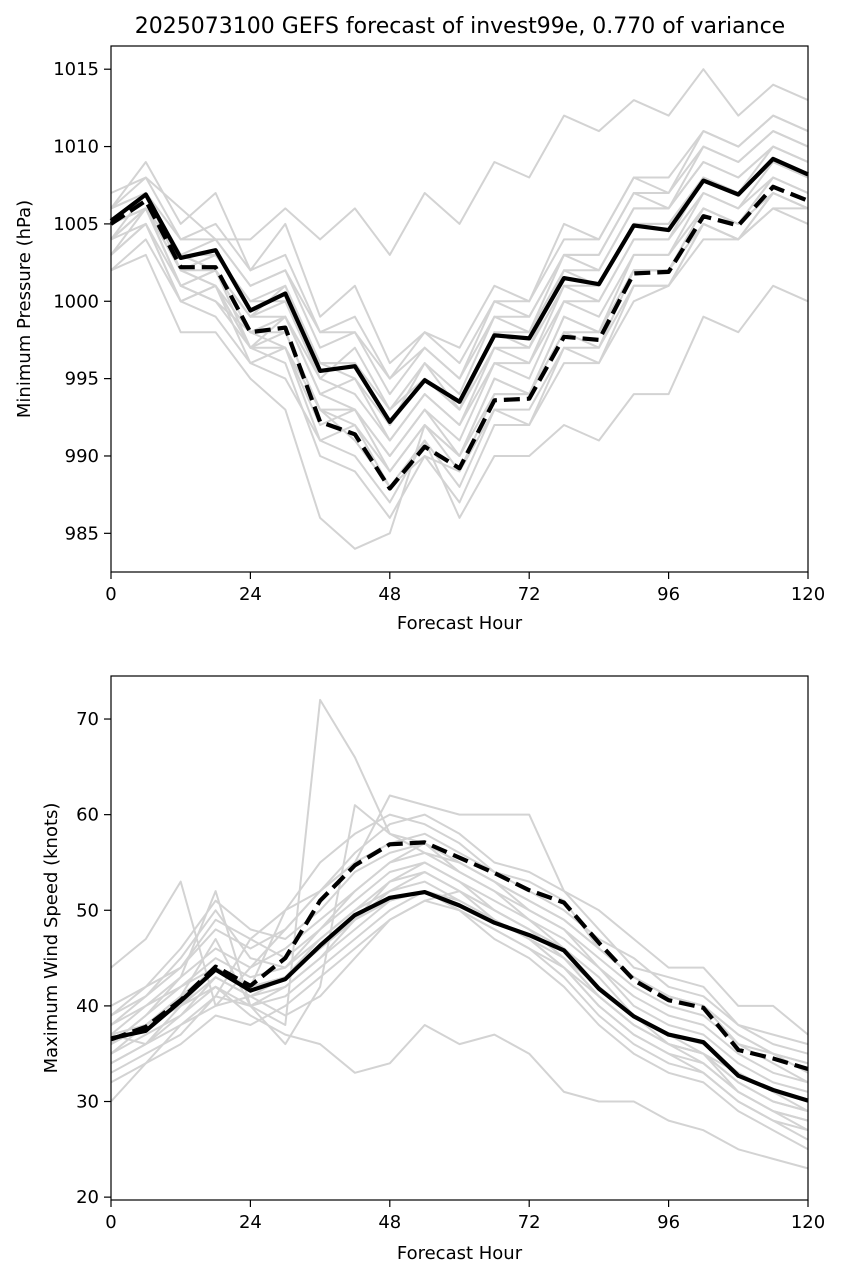 This screenshot has width=844, height=1279. What do you see at coordinates (668, 594) in the screenshot?
I see `pressure-x-tick-label: 96` at bounding box center [668, 594].